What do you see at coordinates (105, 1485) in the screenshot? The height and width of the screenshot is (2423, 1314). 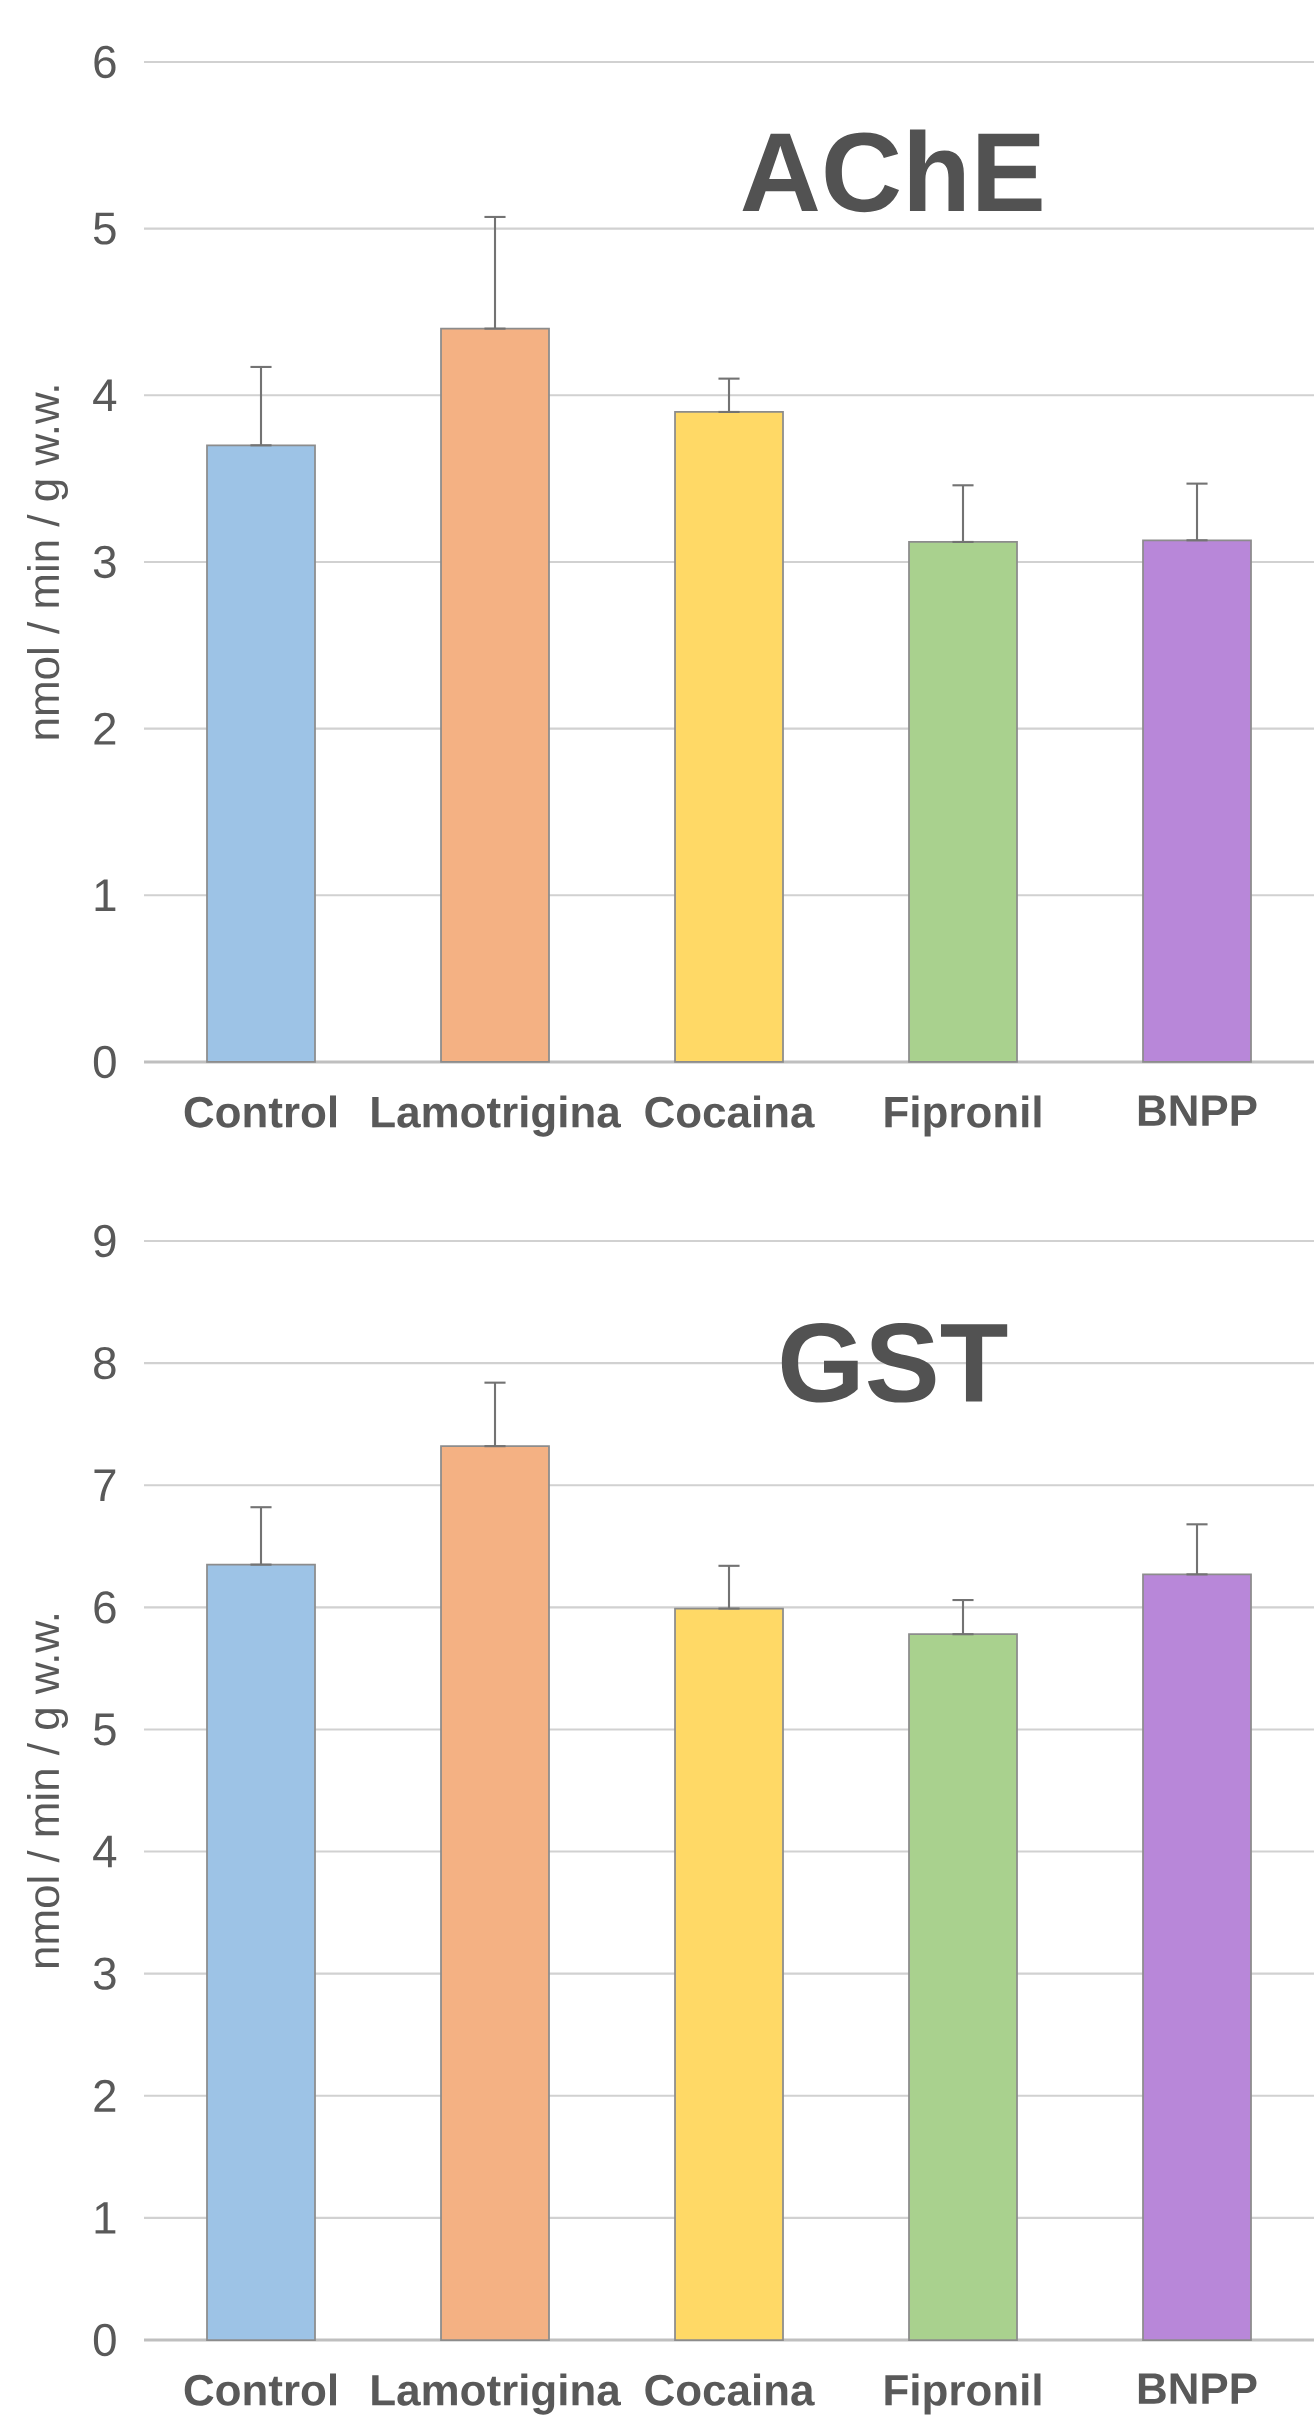 I see `y-tick-label: 7` at bounding box center [105, 1485].